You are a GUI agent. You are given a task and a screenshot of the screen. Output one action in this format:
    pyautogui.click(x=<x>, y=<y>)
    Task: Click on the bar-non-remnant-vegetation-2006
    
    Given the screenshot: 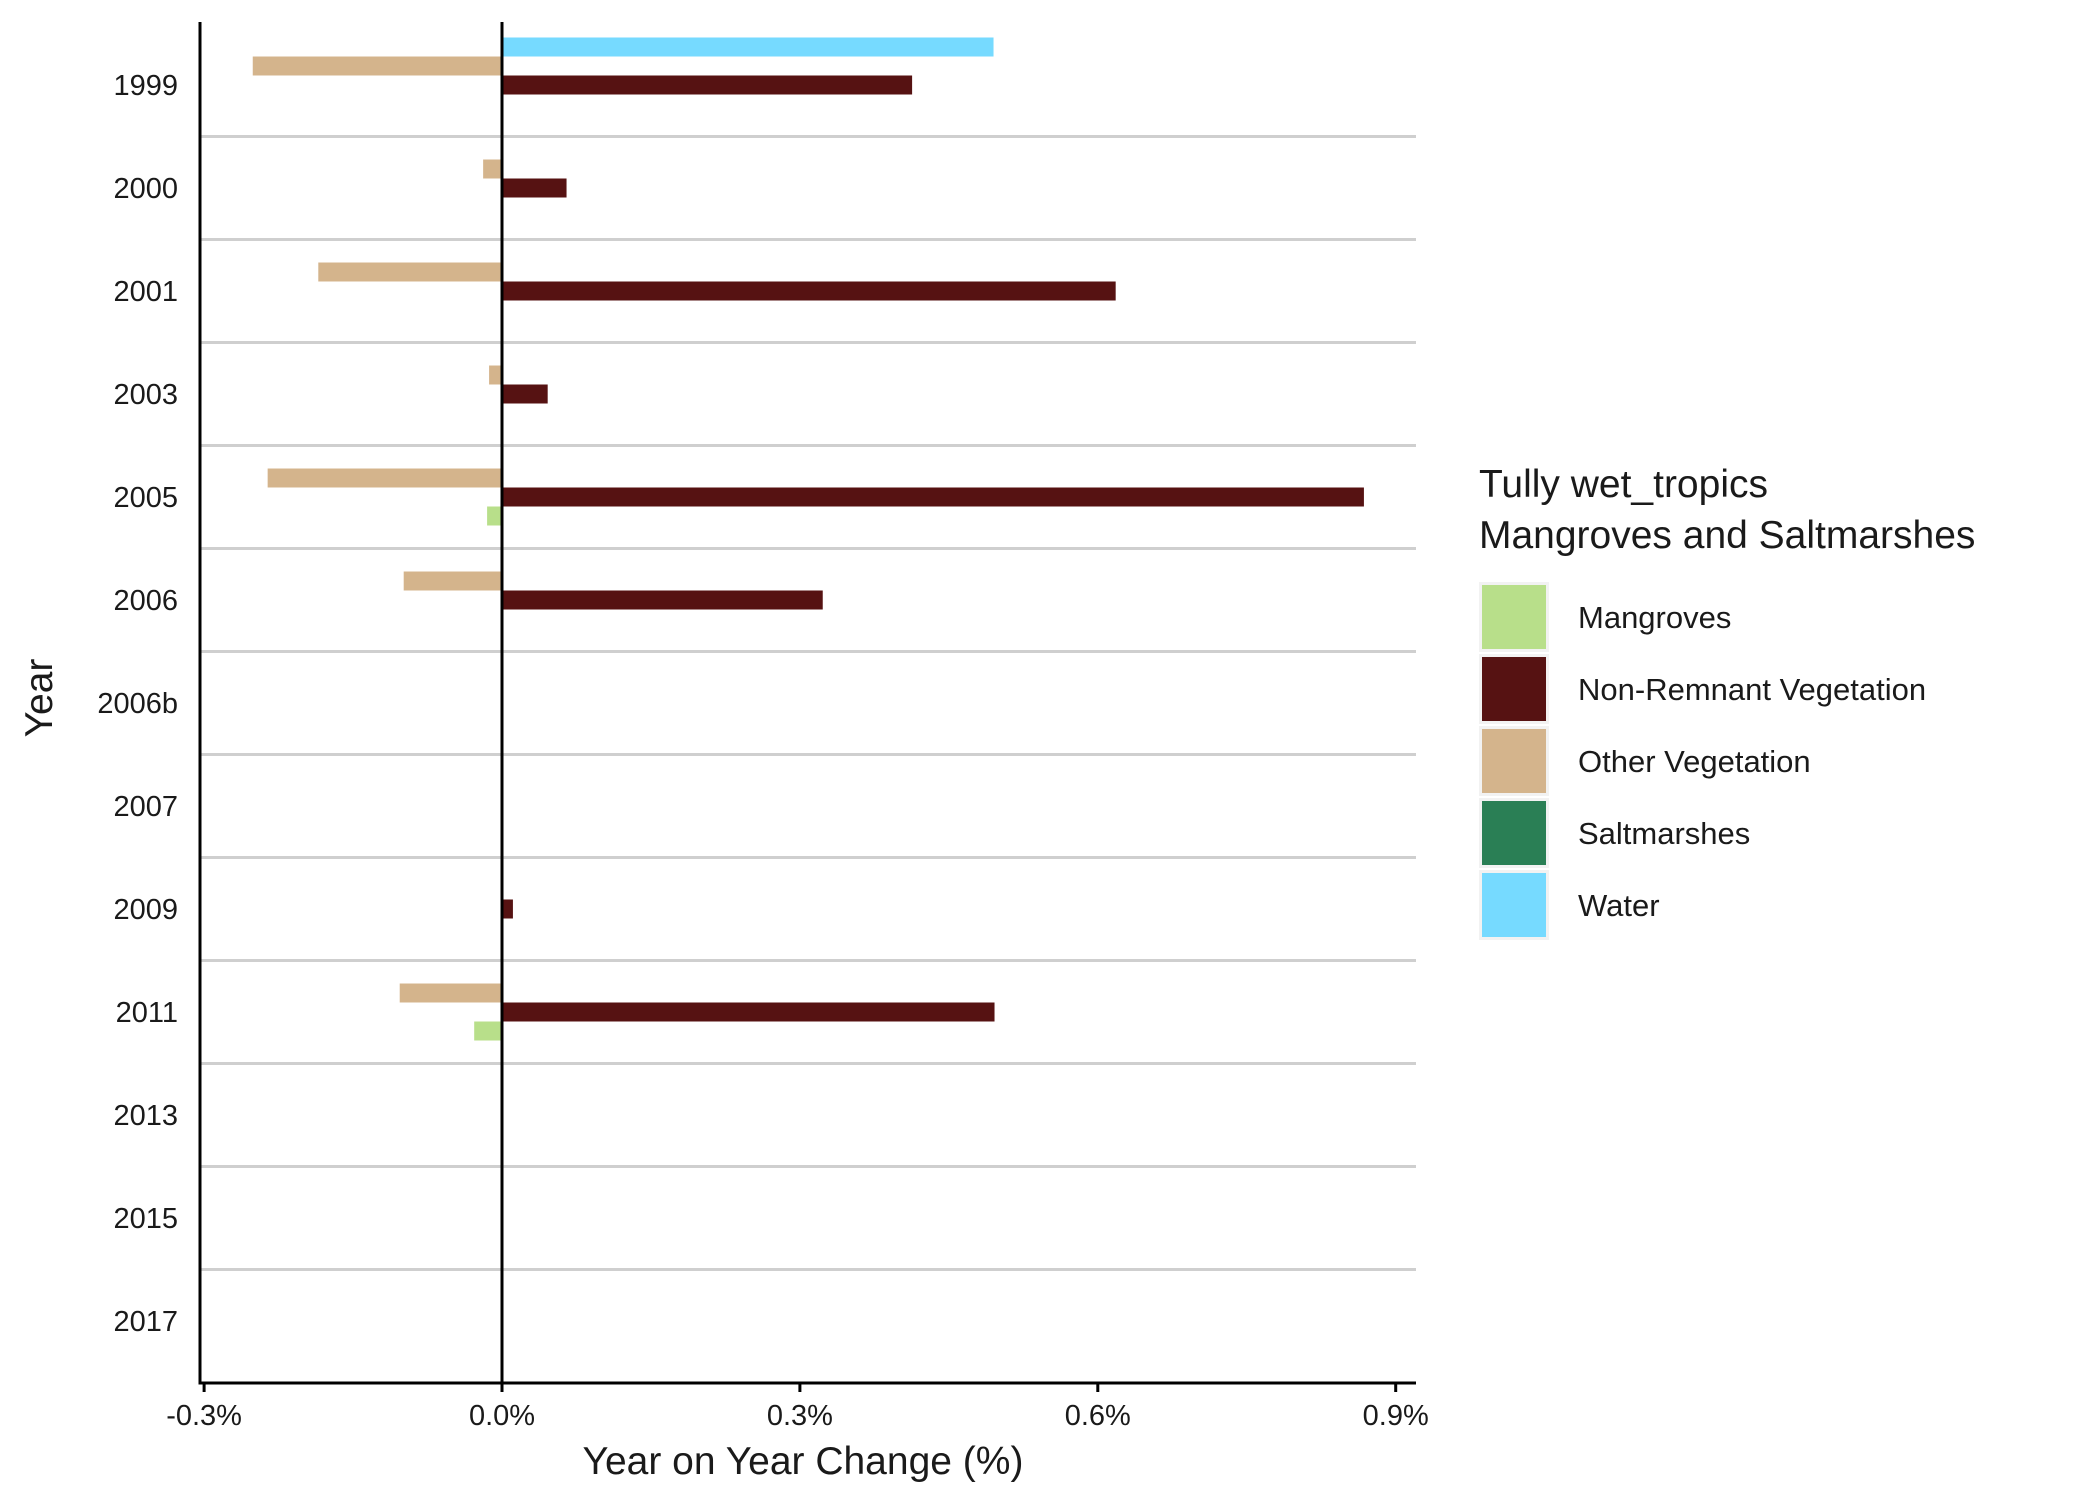 What is the action you would take?
    pyautogui.click(x=662, y=600)
    